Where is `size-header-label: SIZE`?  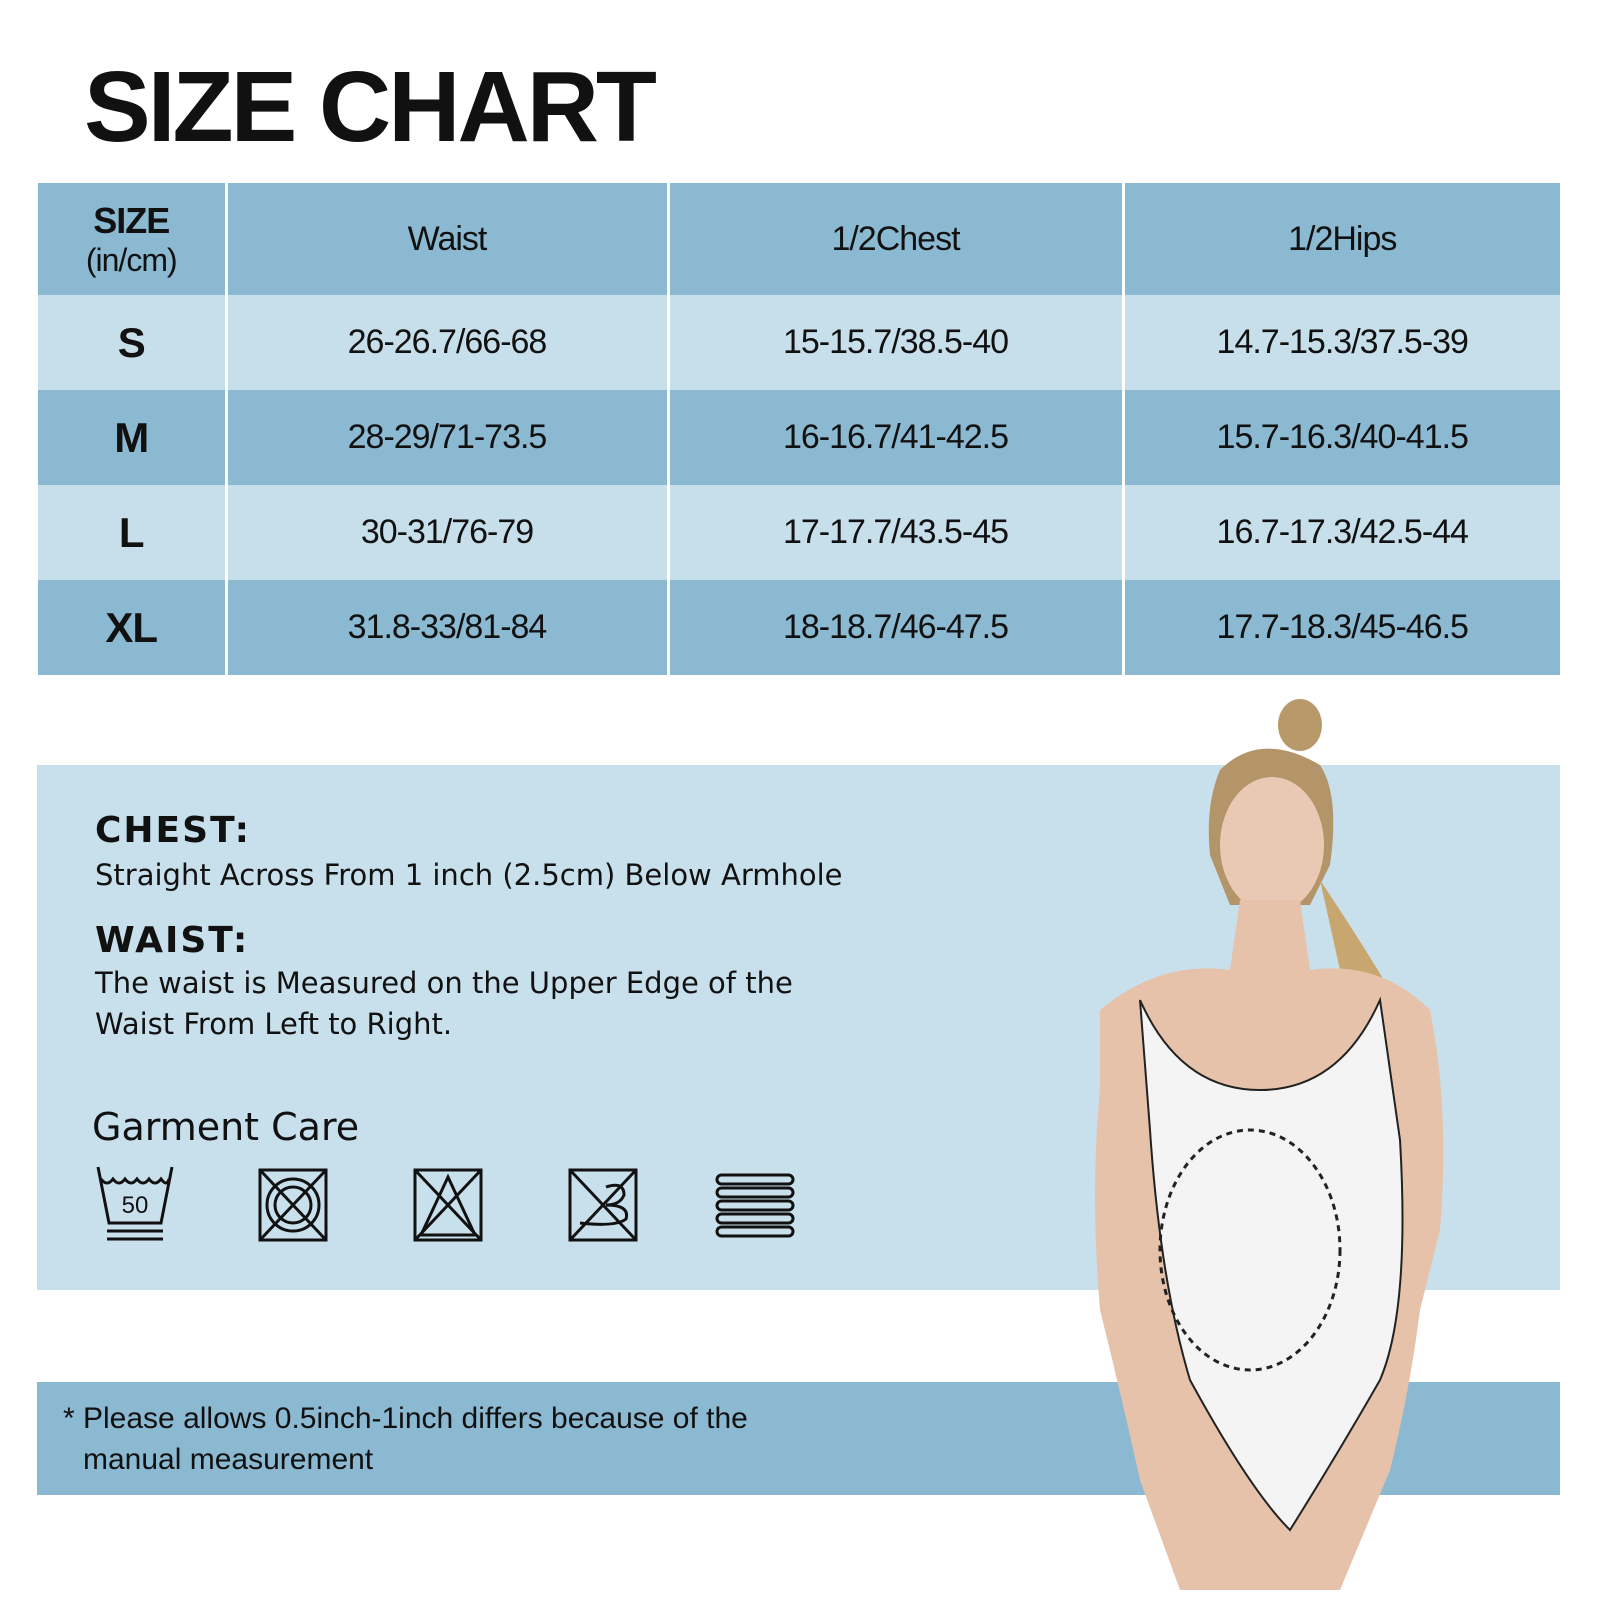 size-header-label: SIZE is located at coordinates (131, 220).